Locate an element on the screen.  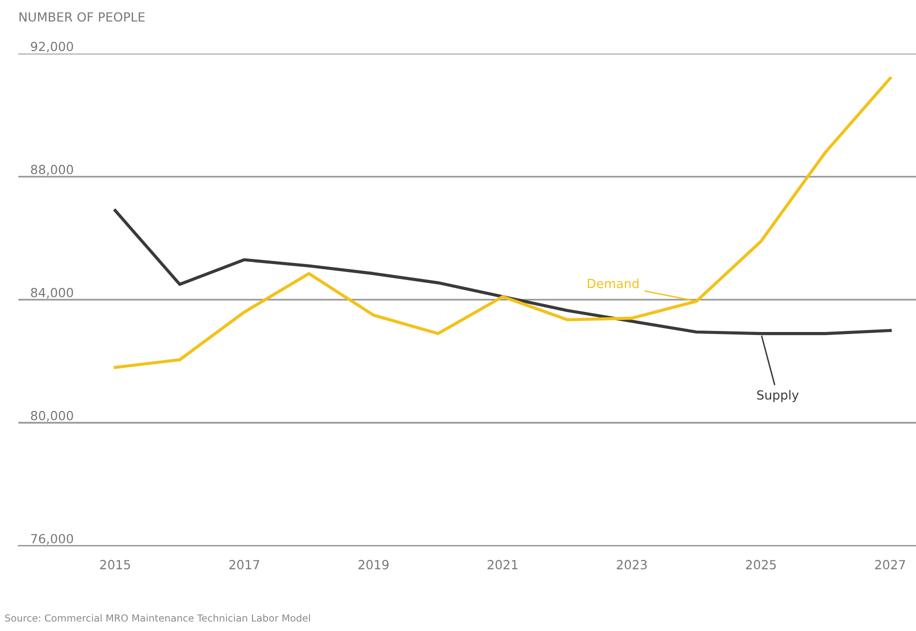
x-tick-label: 2027 is located at coordinates (890, 565).